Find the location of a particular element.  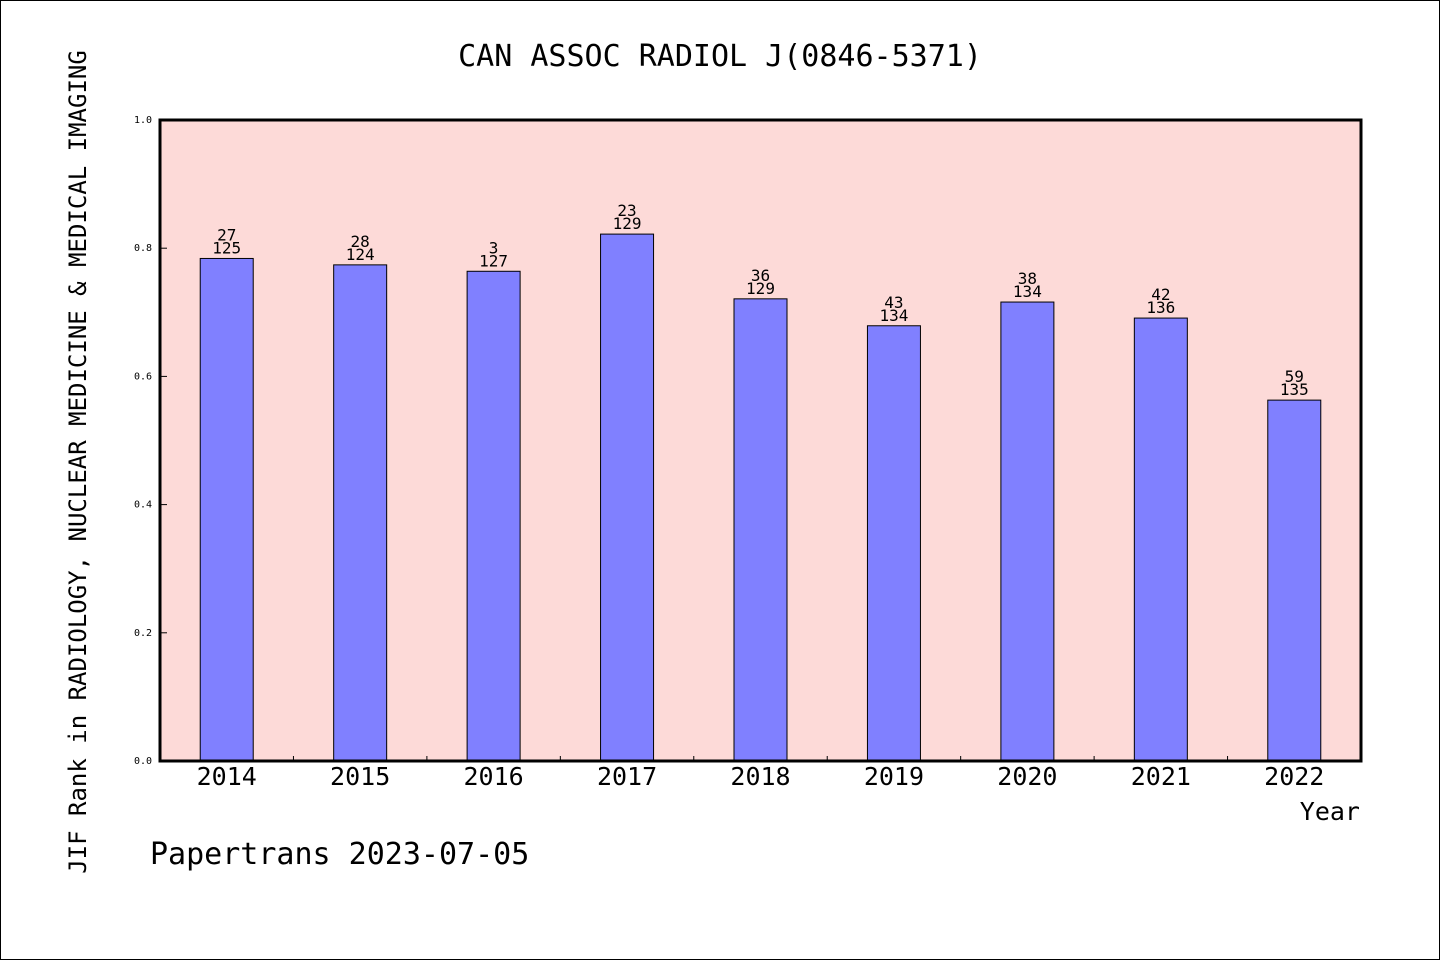

x-tick-label: 2015 is located at coordinates (360, 776).